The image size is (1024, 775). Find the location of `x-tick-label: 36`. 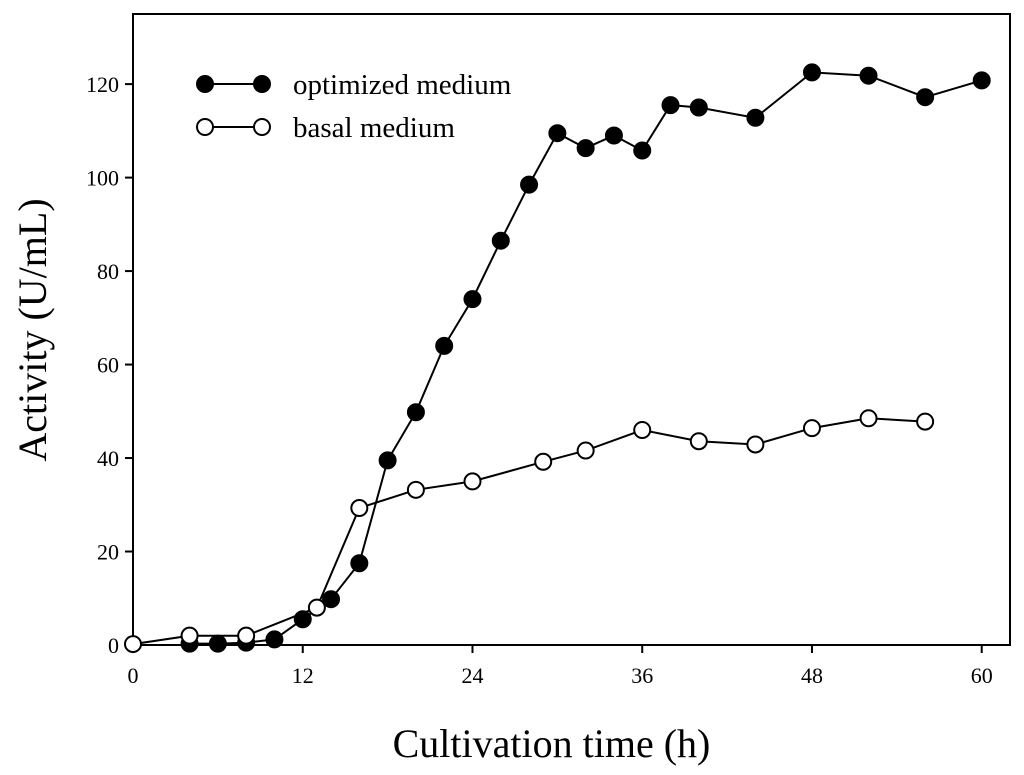

x-tick-label: 36 is located at coordinates (642, 675).